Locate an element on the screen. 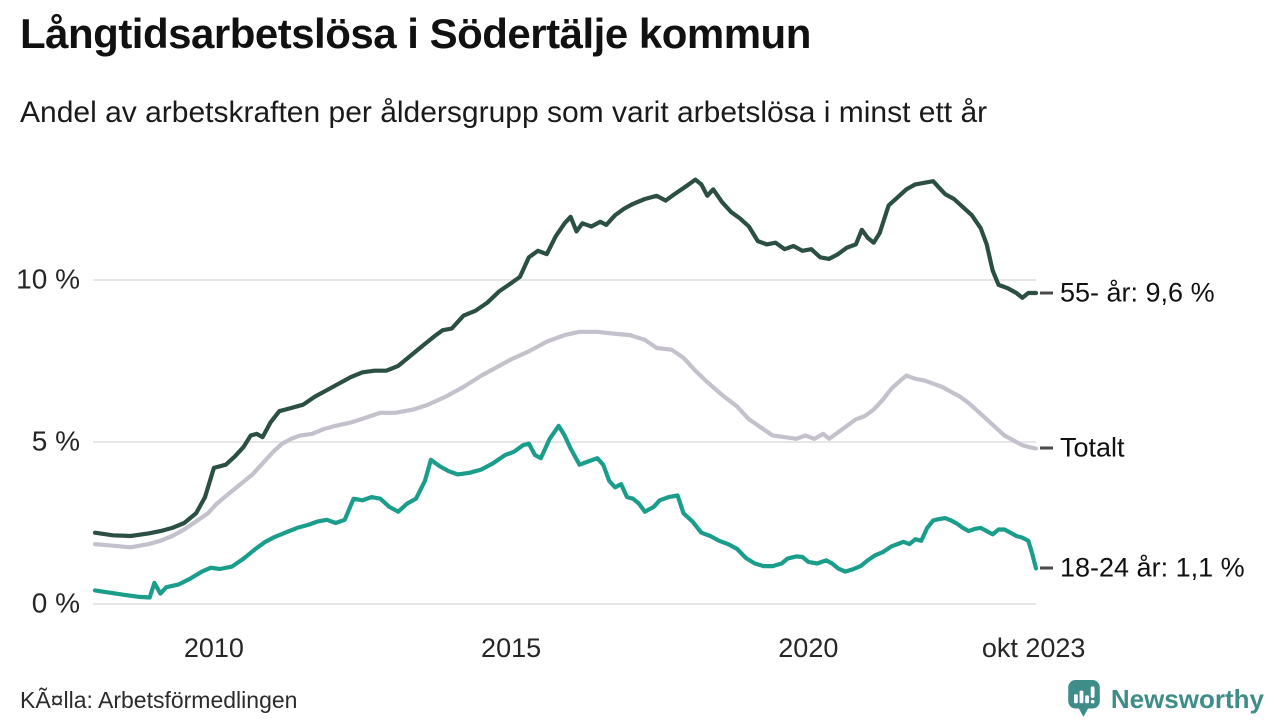  newsworthy-logo: Newsworthy is located at coordinates (1164, 699).